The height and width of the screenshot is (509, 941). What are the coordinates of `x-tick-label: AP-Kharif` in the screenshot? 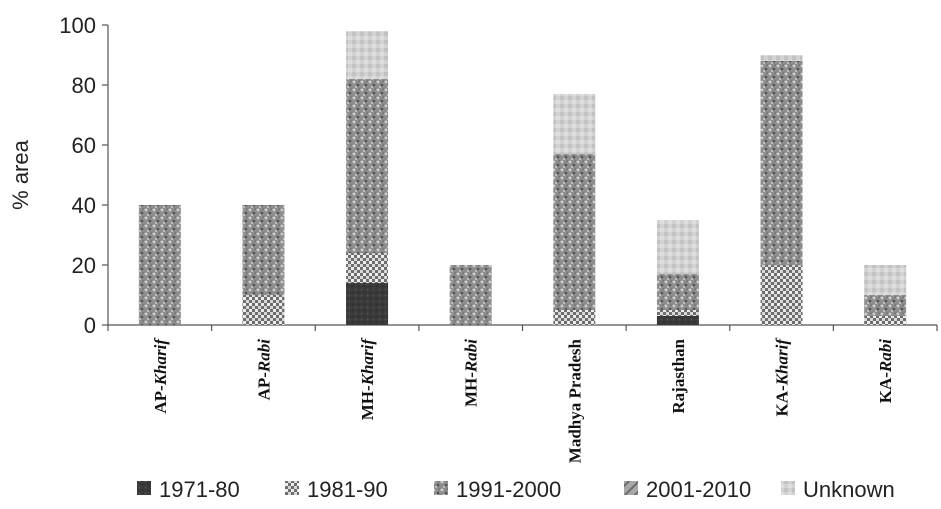 It's located at (160, 375).